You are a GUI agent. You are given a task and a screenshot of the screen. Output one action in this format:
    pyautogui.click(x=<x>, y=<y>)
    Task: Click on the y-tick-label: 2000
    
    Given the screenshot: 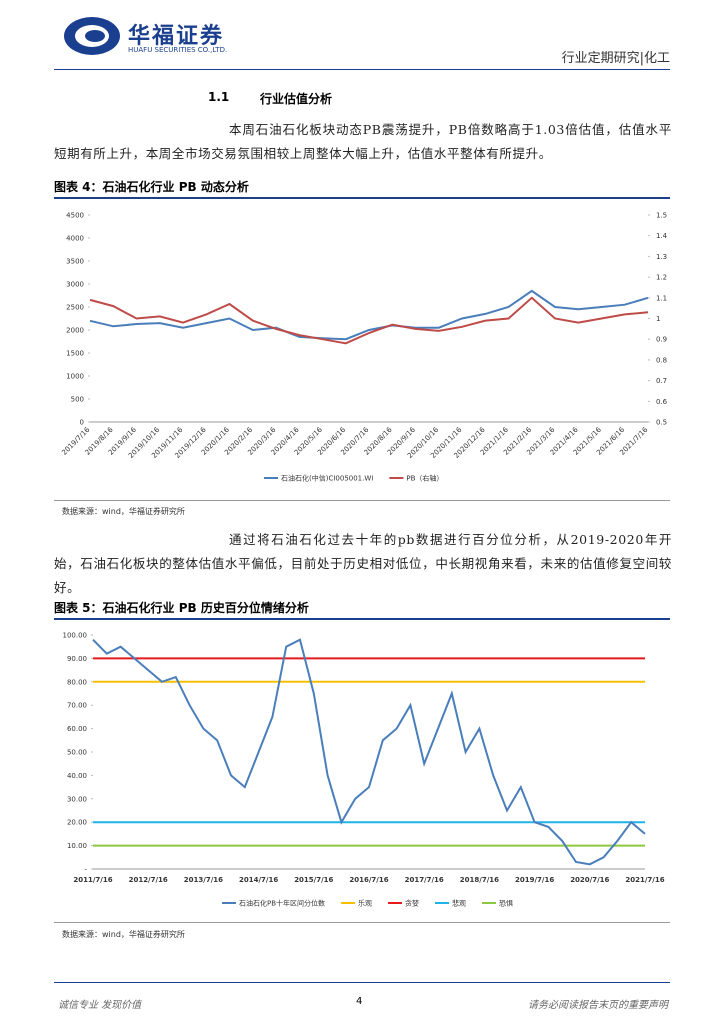 What is the action you would take?
    pyautogui.click(x=75, y=331)
    